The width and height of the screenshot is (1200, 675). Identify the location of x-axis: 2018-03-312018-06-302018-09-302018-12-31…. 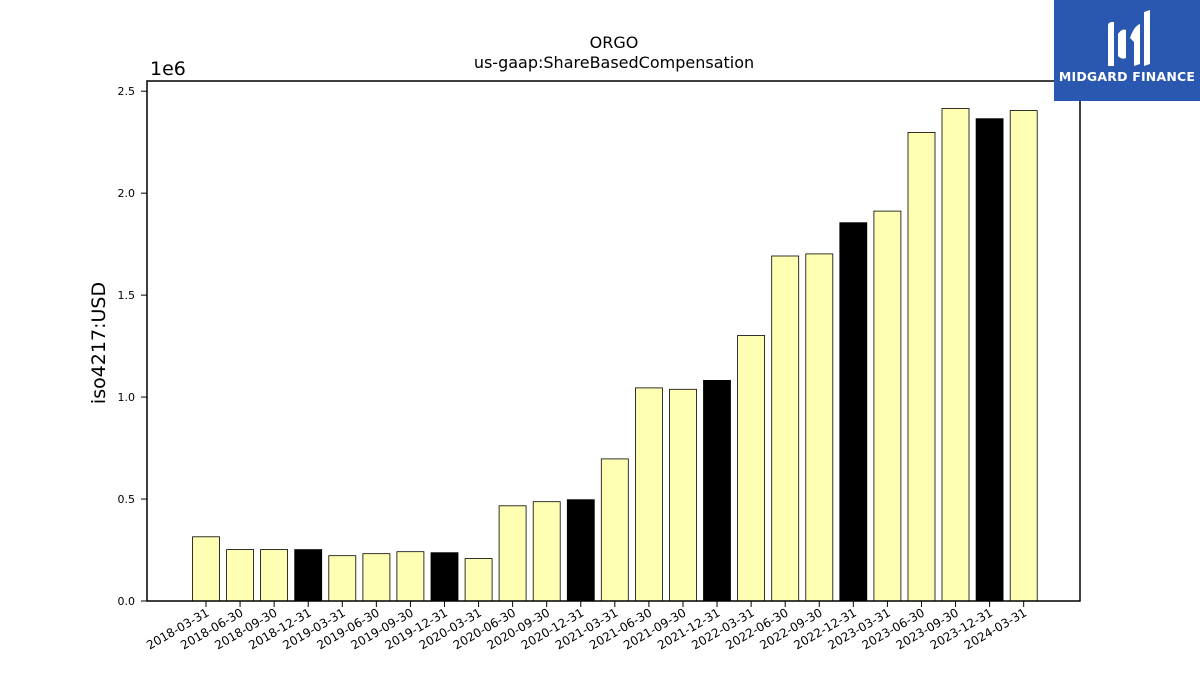
(586, 626).